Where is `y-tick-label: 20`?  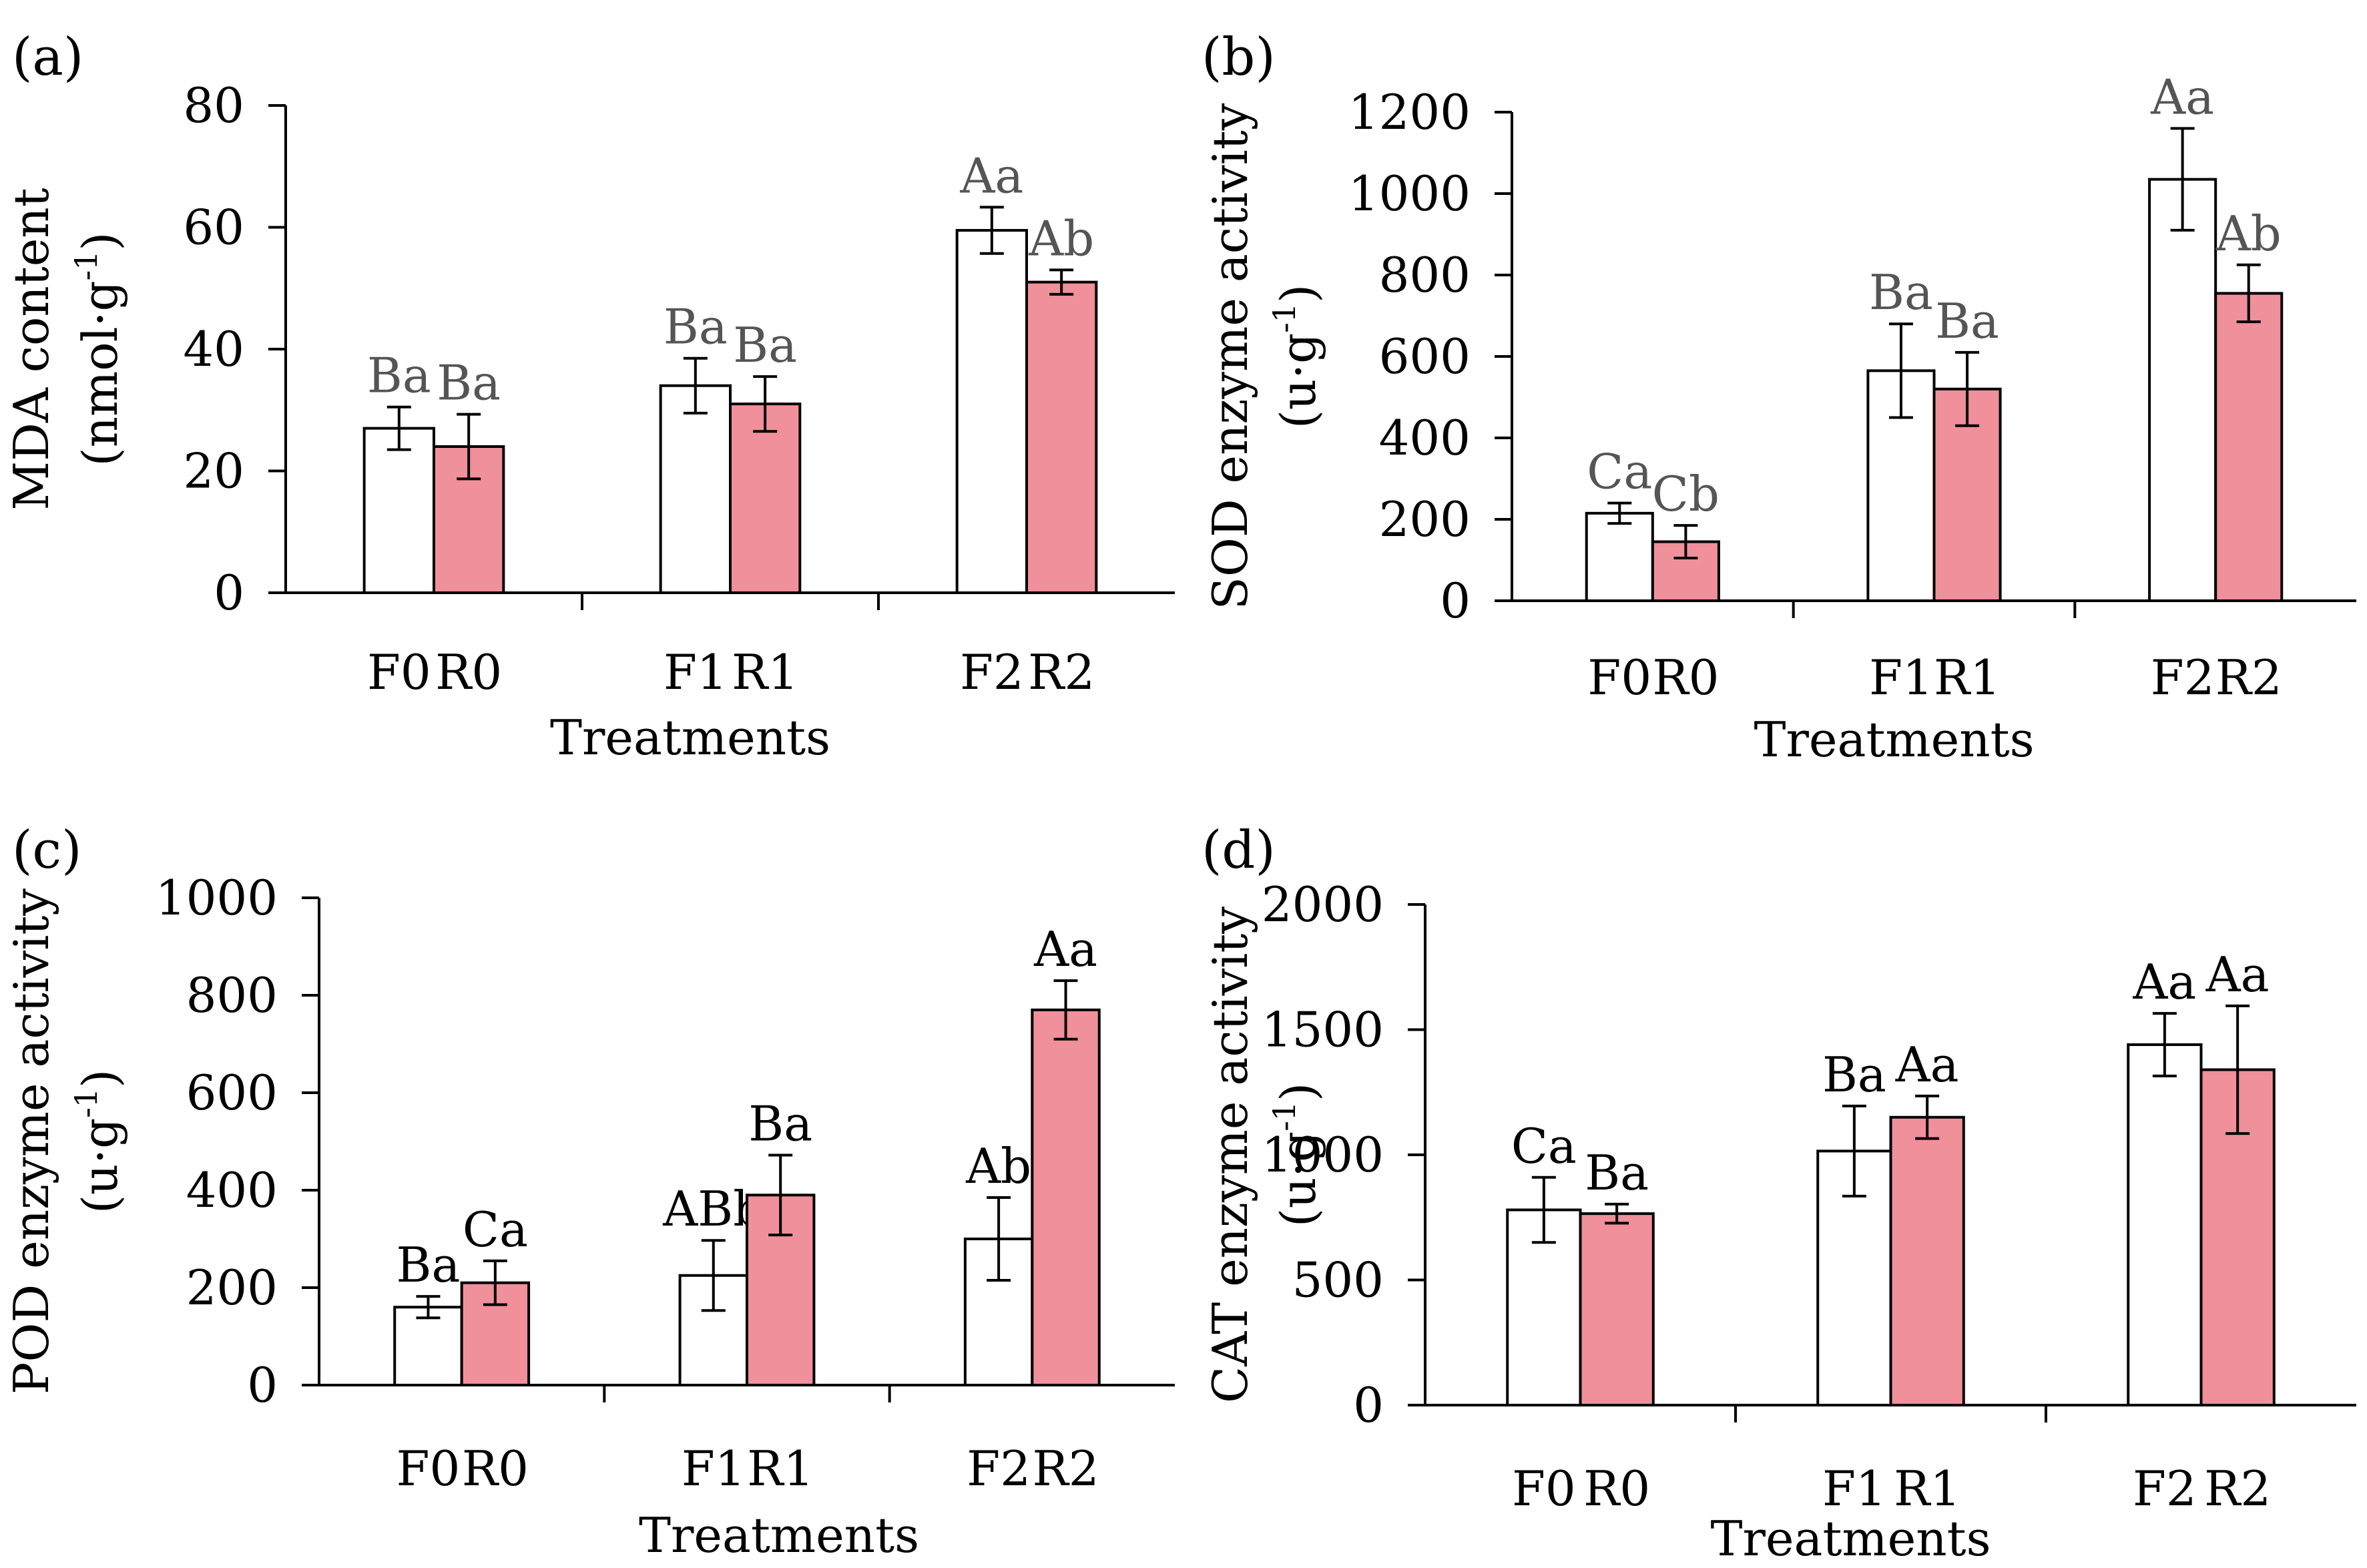 y-tick-label: 20 is located at coordinates (213, 471).